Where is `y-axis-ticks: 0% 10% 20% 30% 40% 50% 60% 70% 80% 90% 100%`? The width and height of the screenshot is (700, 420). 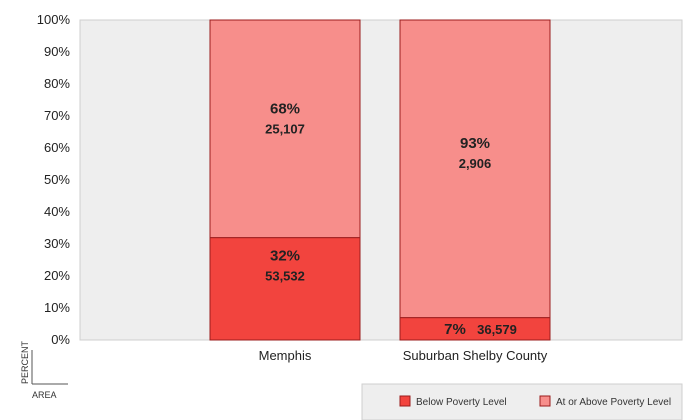 y-axis-ticks: 0% 10% 20% 30% 40% 50% 60% 70% 80% 90% 100% is located at coordinates (54, 179).